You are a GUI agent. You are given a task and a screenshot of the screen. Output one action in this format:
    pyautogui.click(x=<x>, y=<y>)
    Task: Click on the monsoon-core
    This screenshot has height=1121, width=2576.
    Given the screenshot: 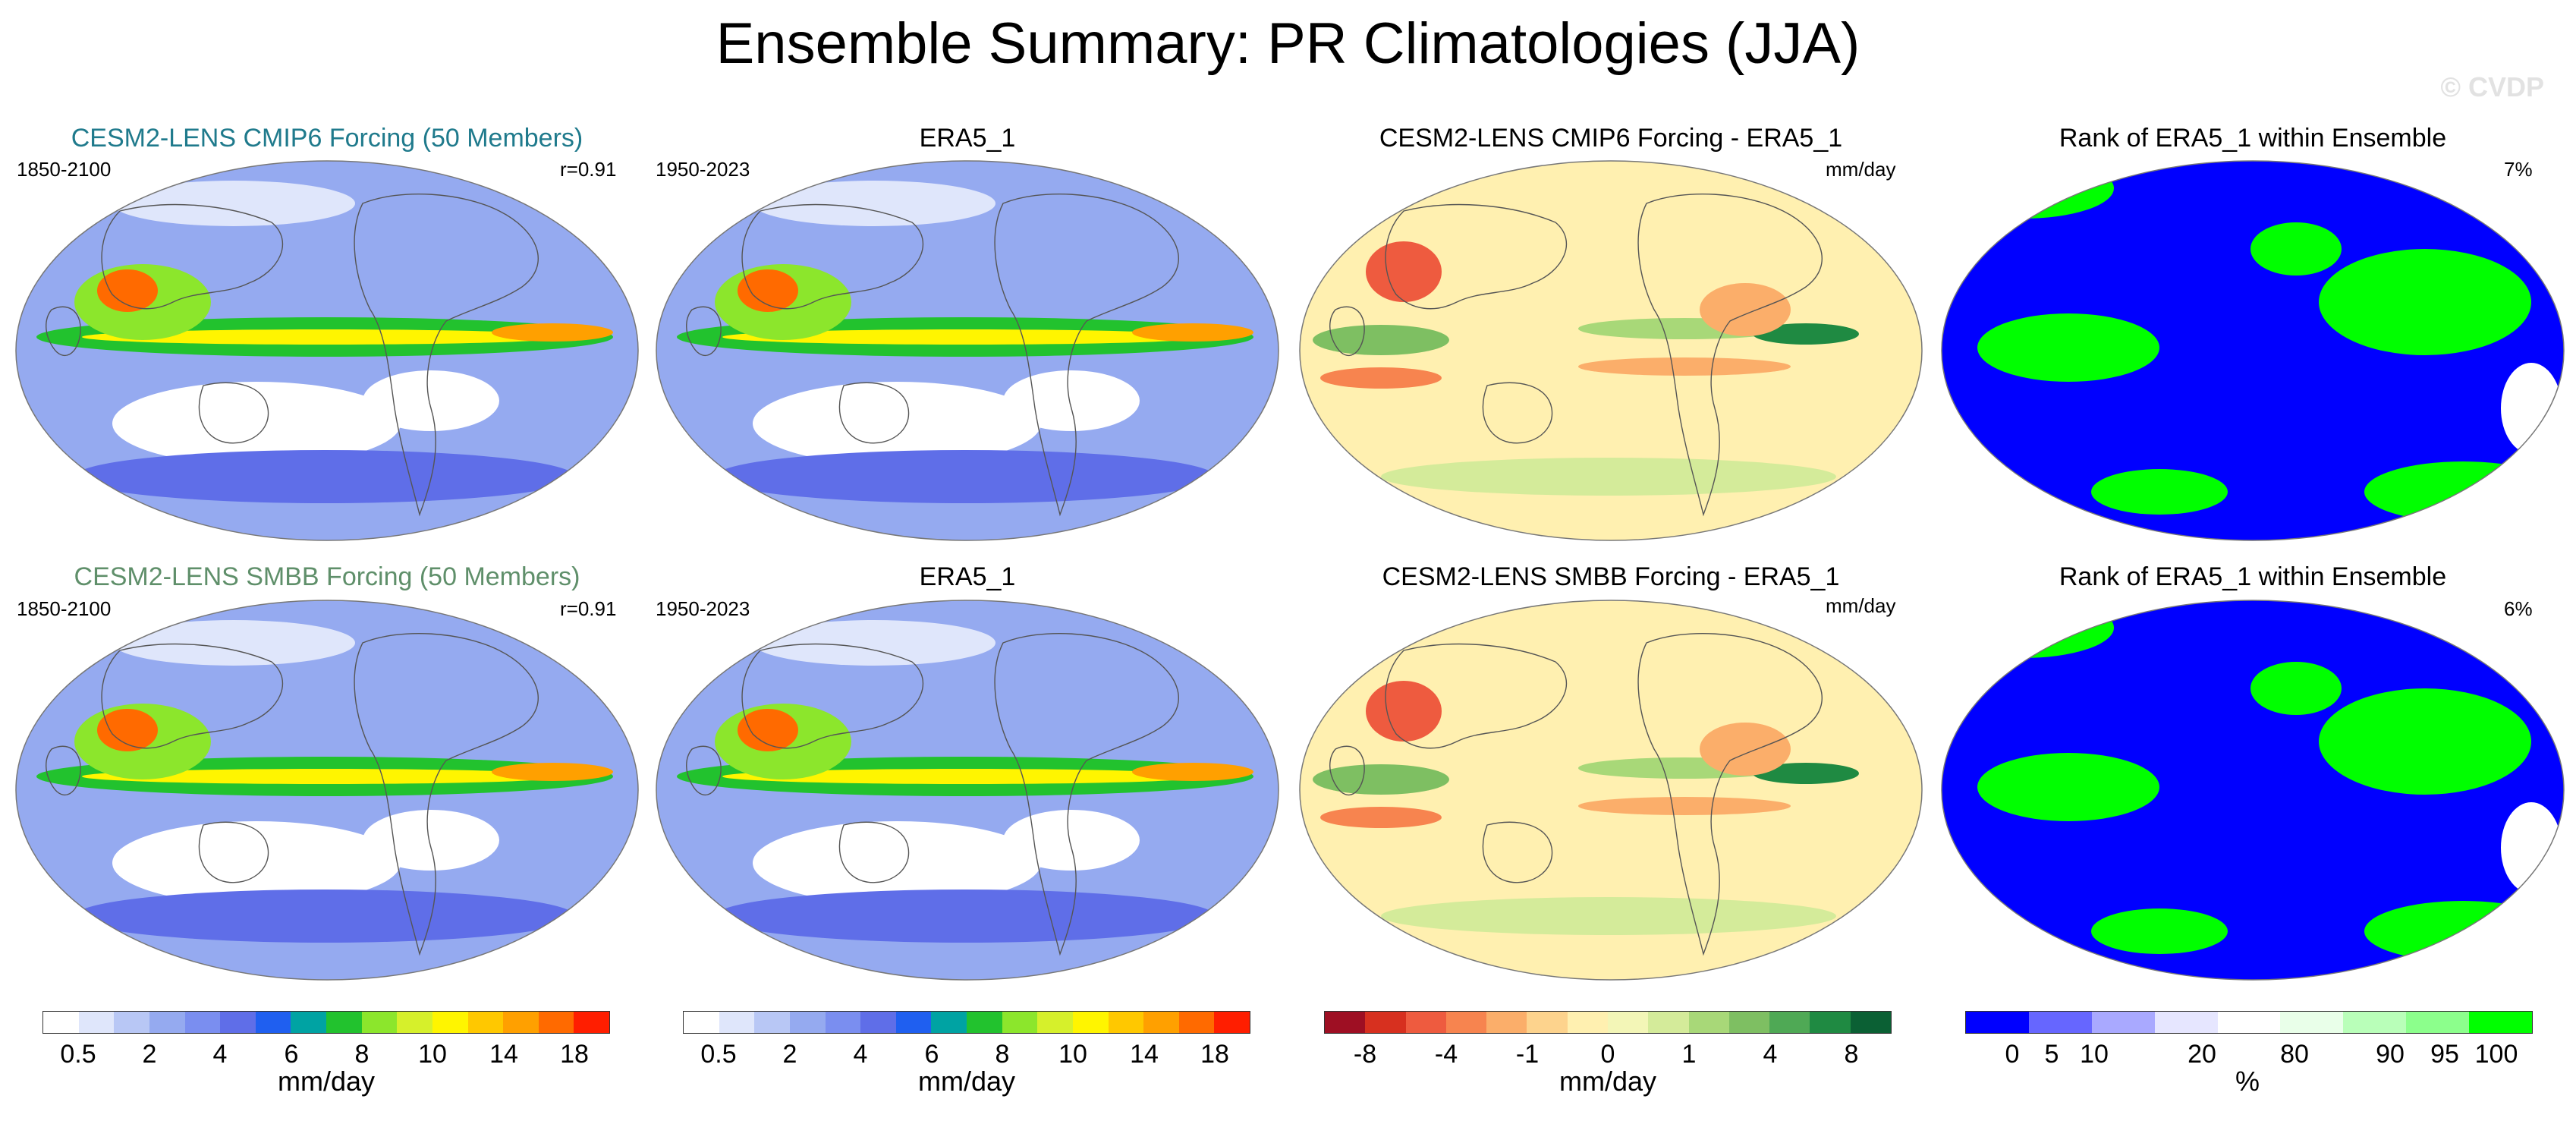 What is the action you would take?
    pyautogui.click(x=127, y=290)
    